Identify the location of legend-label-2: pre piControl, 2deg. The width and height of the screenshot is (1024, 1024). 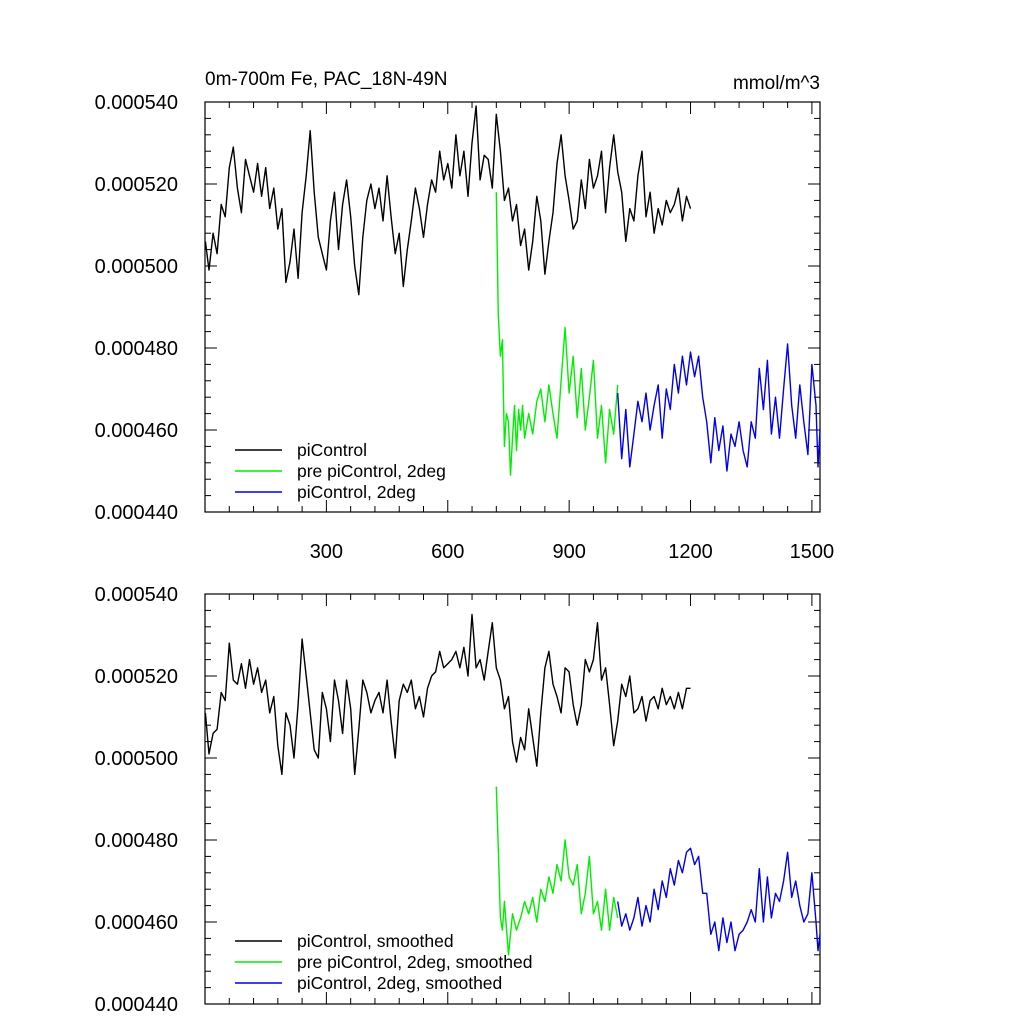
(371, 471).